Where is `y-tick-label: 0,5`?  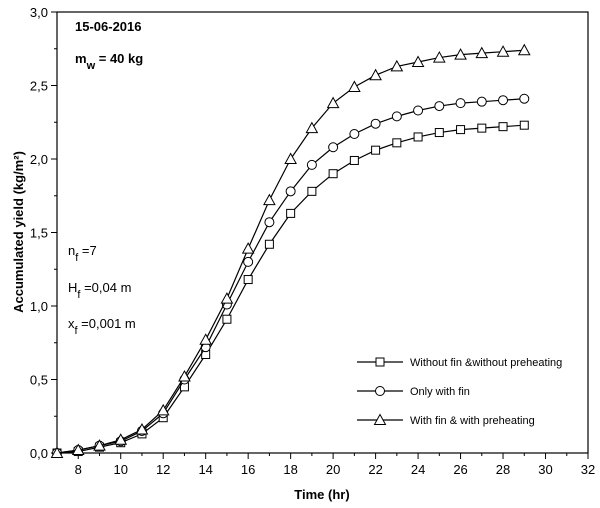 y-tick-label: 0,5 is located at coordinates (39, 380).